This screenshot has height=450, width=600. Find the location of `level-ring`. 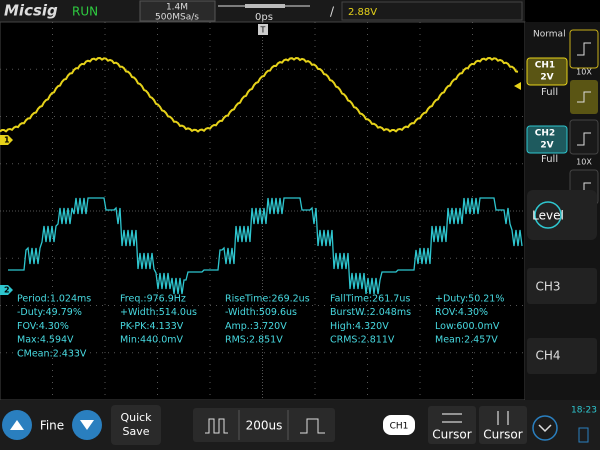

level-ring is located at coordinates (548, 215).